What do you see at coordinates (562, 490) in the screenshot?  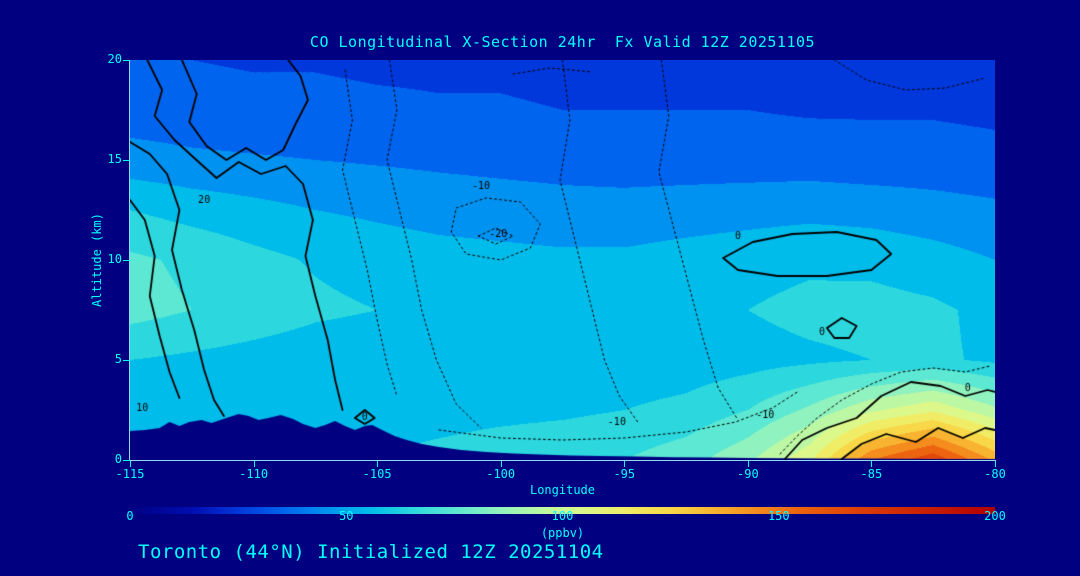 I see `x-axis-label: Longitude` at bounding box center [562, 490].